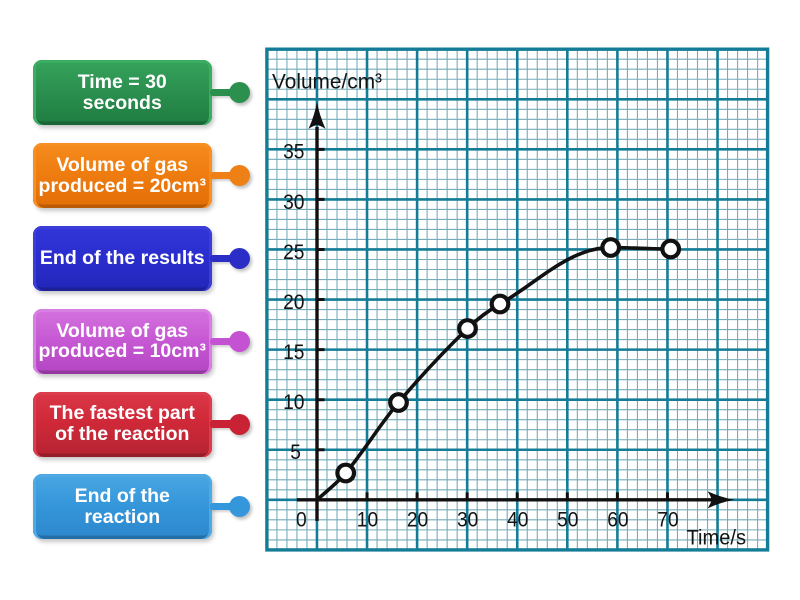 The width and height of the screenshot is (800, 600). Describe the element at coordinates (567, 520) in the screenshot. I see `svg-text: 50` at that location.